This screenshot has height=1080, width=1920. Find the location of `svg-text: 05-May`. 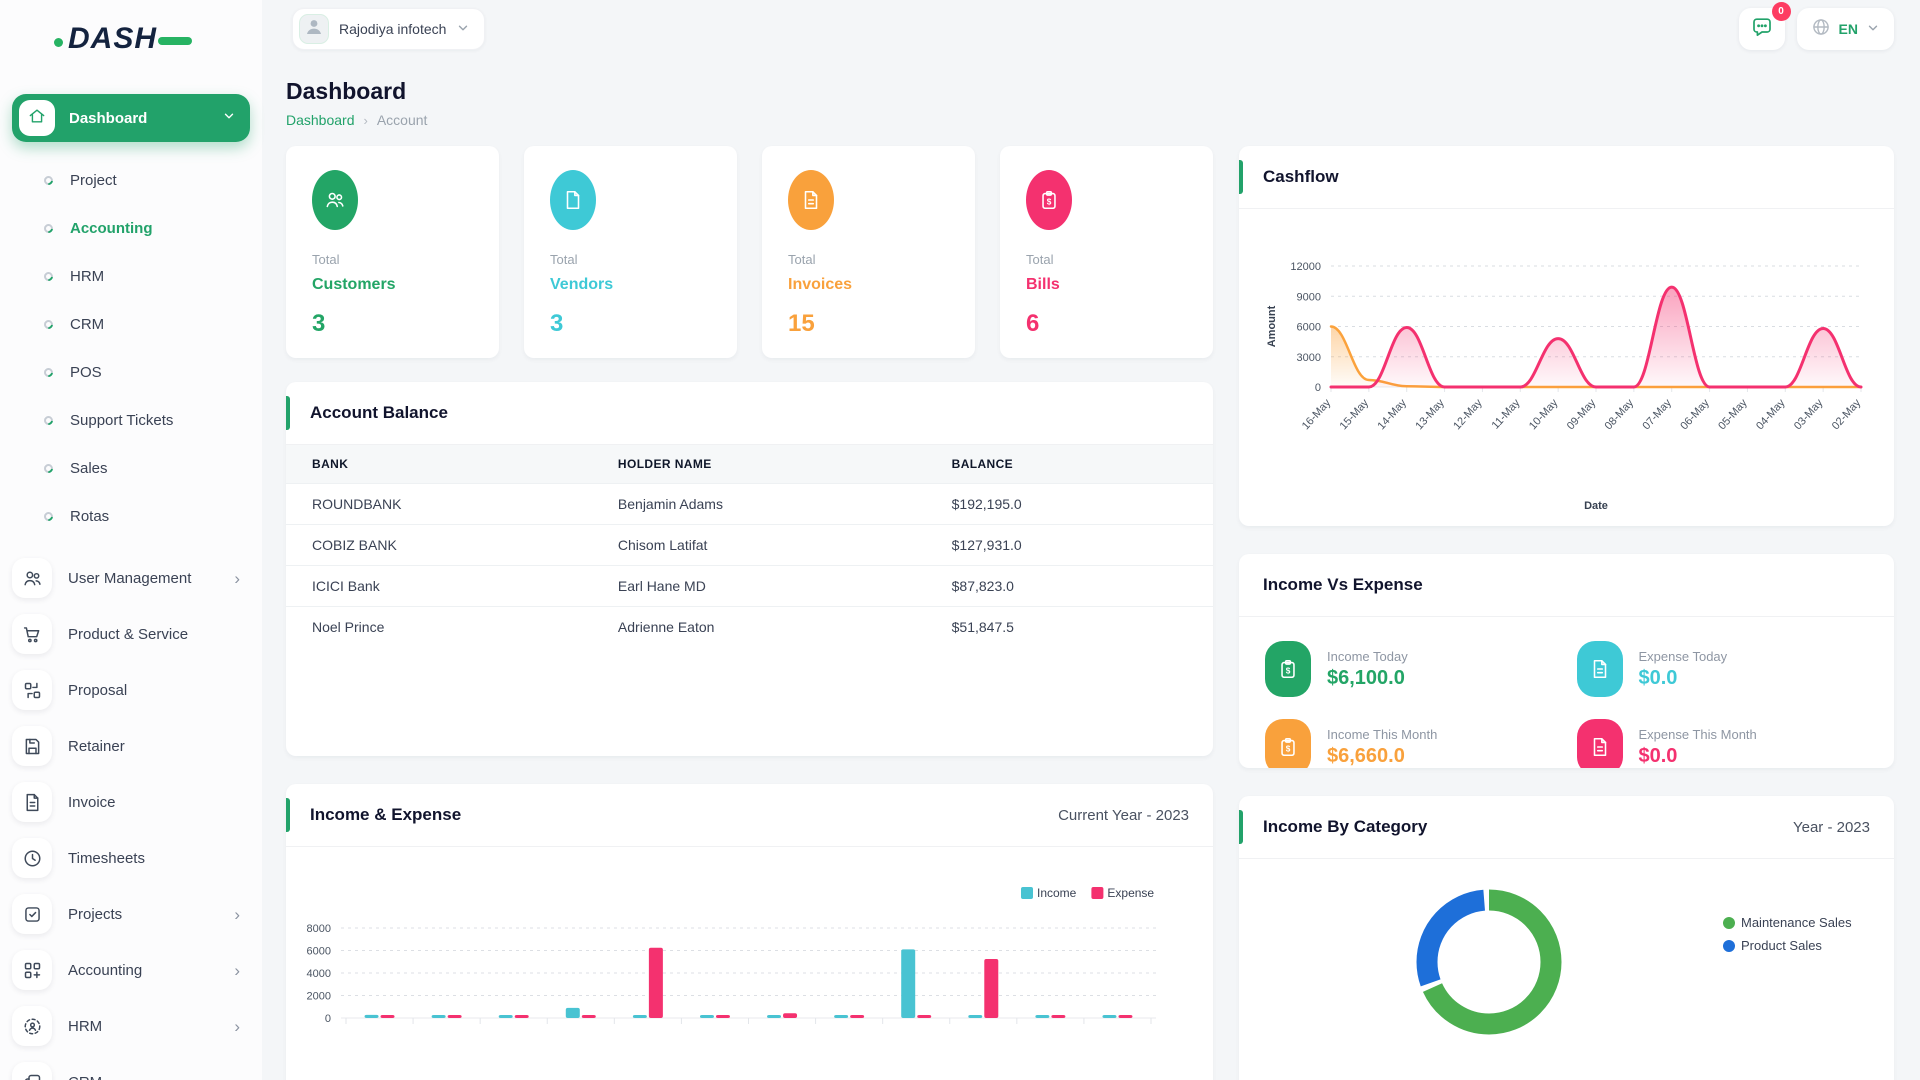

svg-text: 05-May is located at coordinates (1733, 415).